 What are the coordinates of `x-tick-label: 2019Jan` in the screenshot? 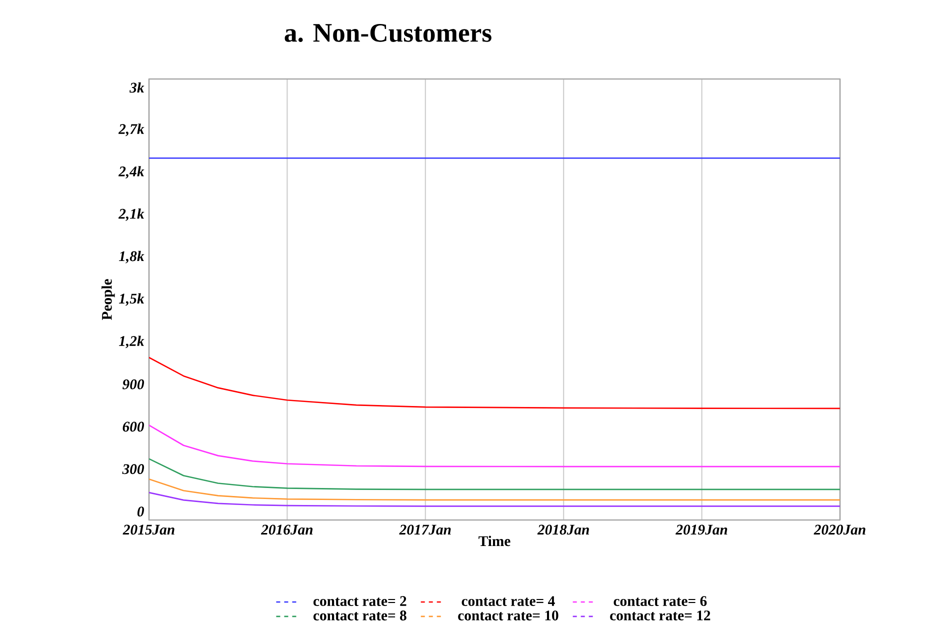 It's located at (702, 529).